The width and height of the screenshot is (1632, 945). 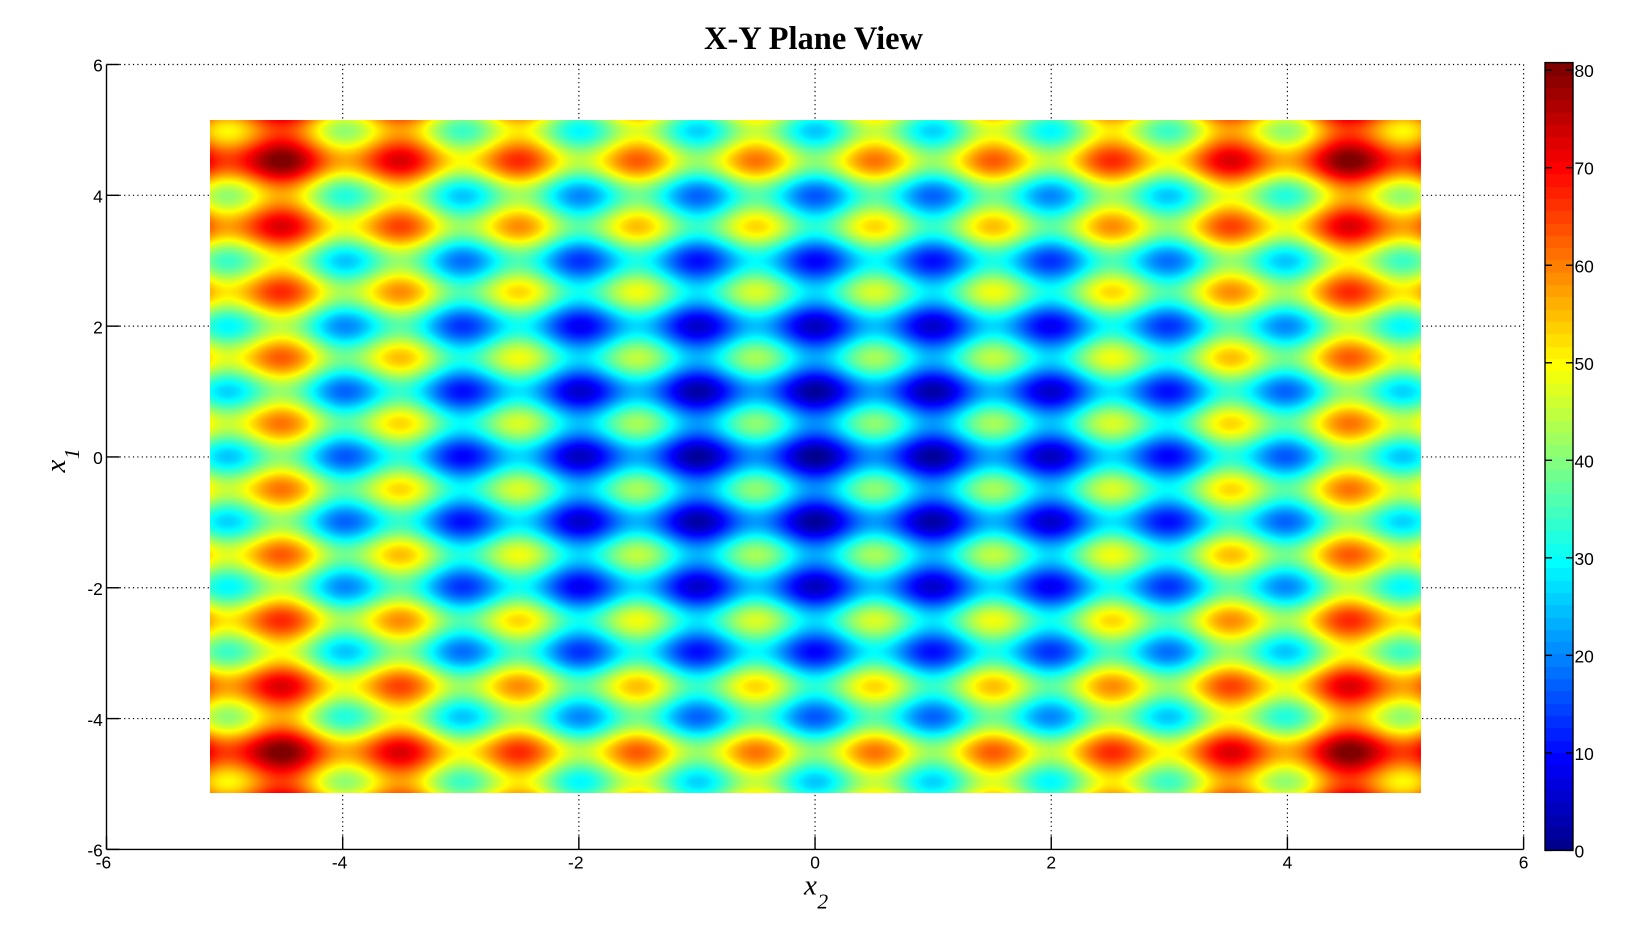 I want to click on svg-text: 80, so click(x=1584, y=71).